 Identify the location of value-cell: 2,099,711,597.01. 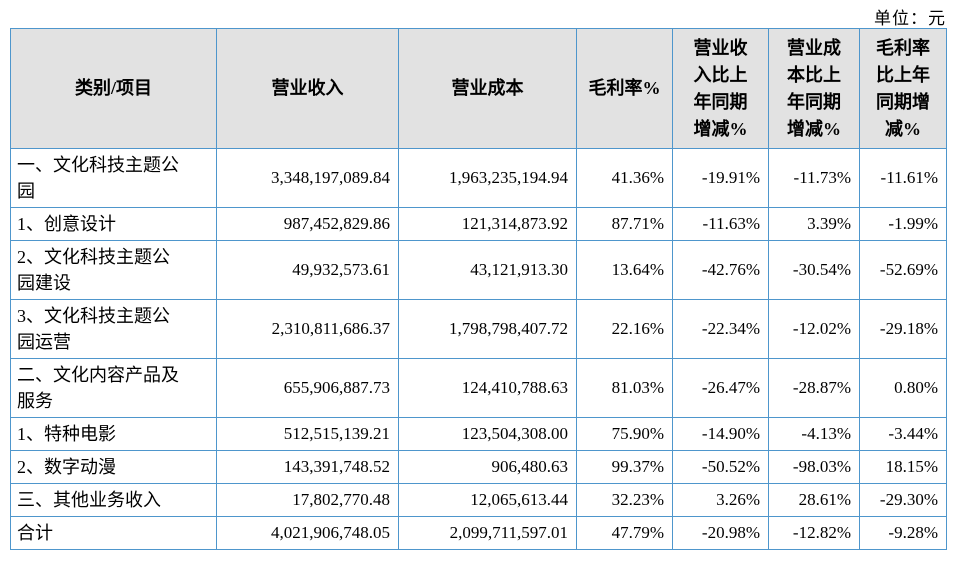
(487, 533).